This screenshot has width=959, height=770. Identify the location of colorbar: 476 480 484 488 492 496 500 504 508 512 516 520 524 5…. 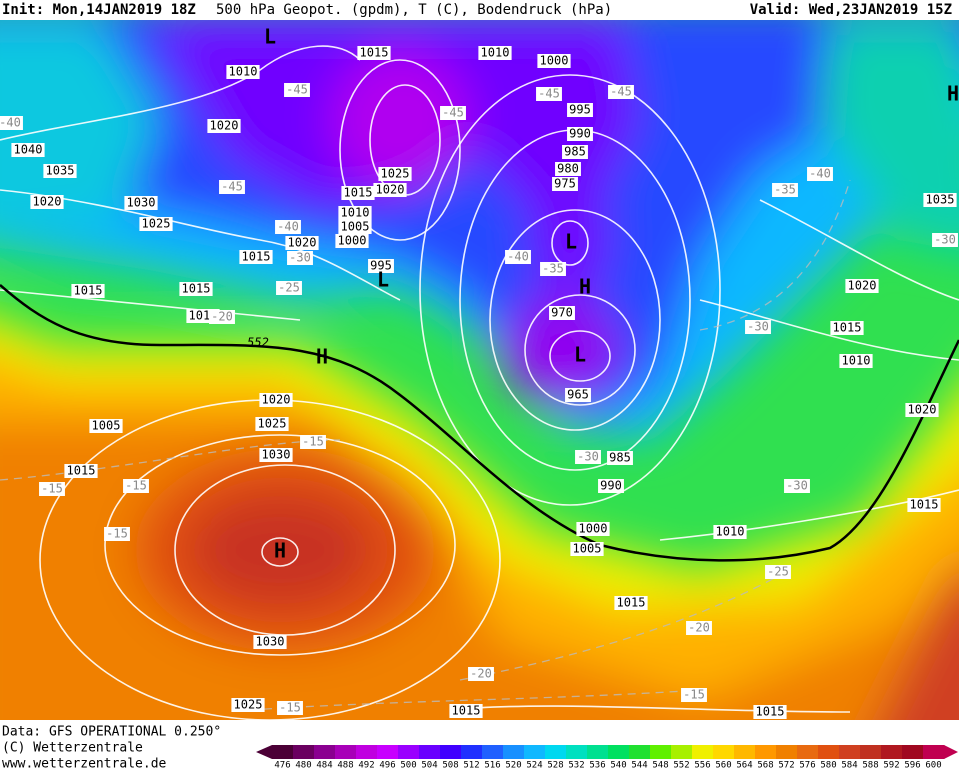
(607, 757).